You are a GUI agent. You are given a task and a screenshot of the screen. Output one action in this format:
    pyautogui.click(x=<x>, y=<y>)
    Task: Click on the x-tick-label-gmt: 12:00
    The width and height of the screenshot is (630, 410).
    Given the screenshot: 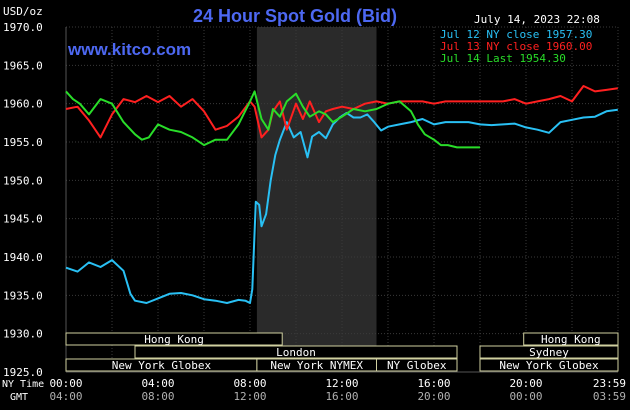 What is the action you would take?
    pyautogui.click(x=249, y=396)
    